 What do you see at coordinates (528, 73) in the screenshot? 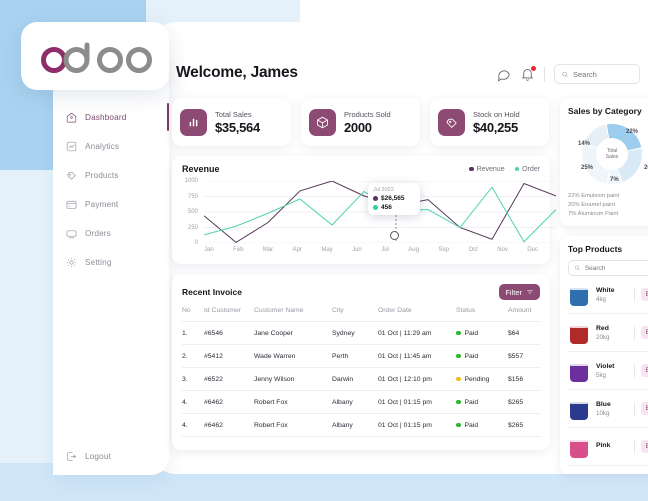
I see `bell-icon` at bounding box center [528, 73].